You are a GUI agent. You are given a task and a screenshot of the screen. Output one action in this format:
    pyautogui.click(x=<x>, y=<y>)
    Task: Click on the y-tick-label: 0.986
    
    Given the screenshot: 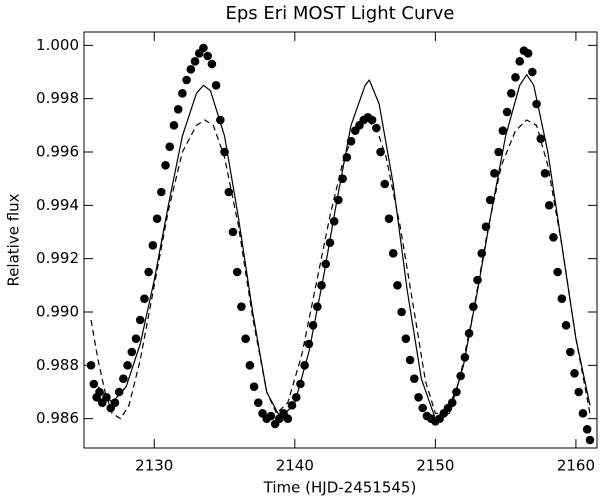 What is the action you would take?
    pyautogui.click(x=57, y=418)
    